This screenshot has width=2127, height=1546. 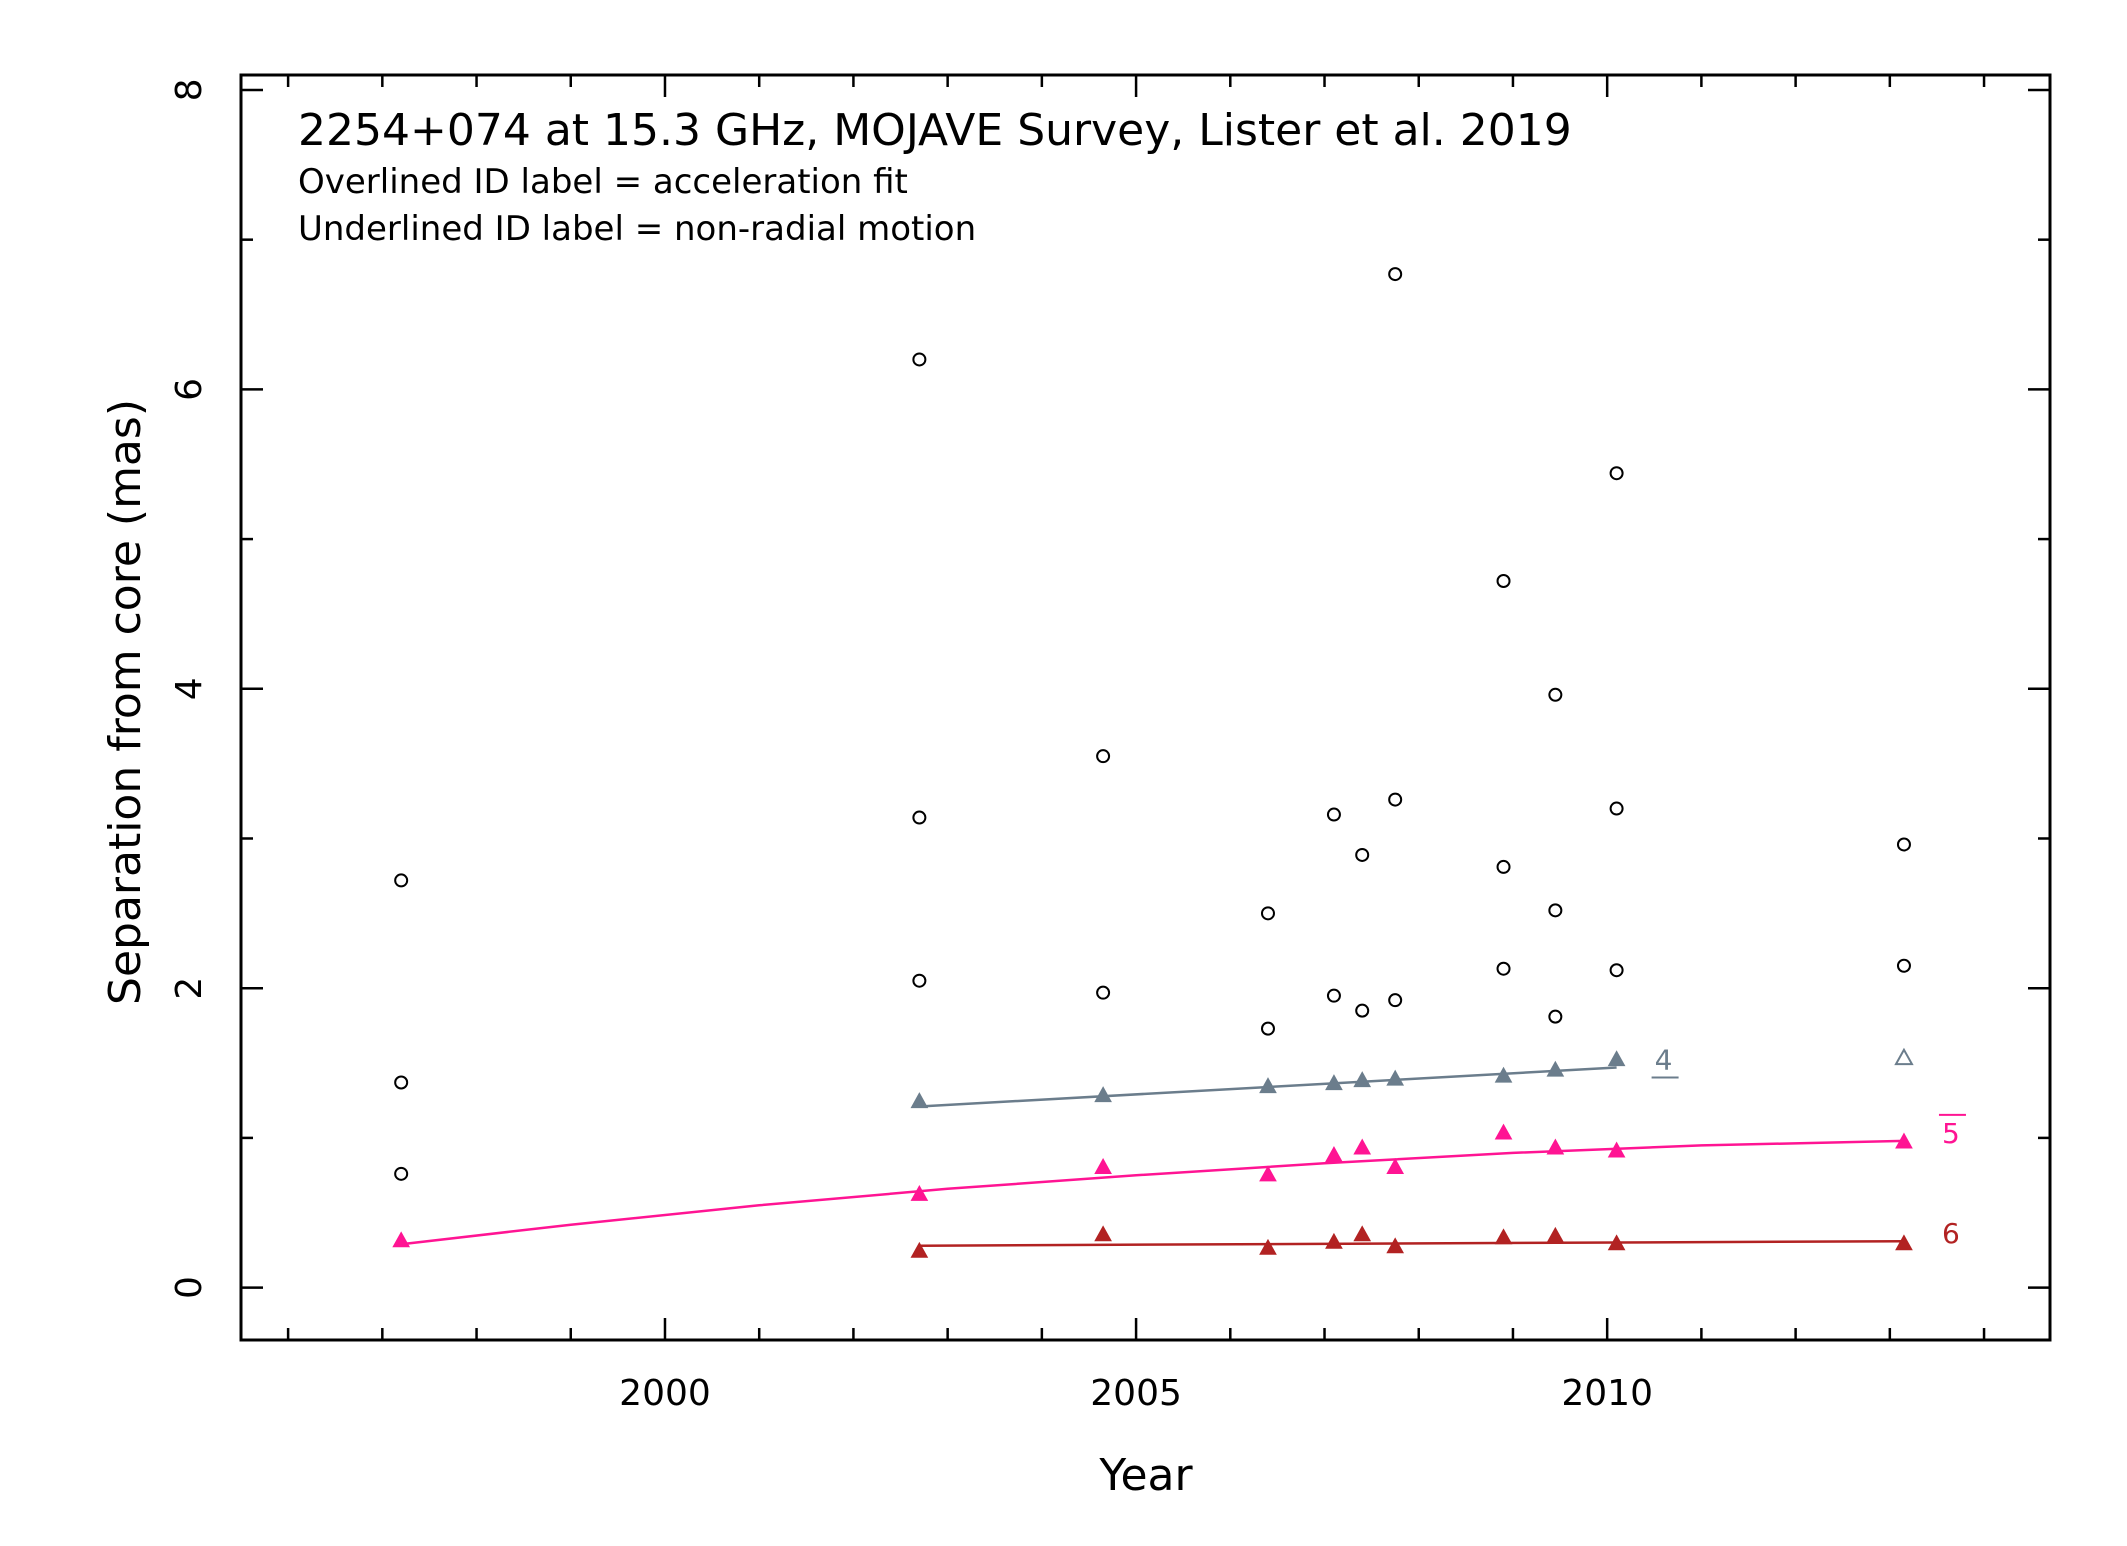 What do you see at coordinates (1951, 1233) in the screenshot?
I see `series-label-6: 6` at bounding box center [1951, 1233].